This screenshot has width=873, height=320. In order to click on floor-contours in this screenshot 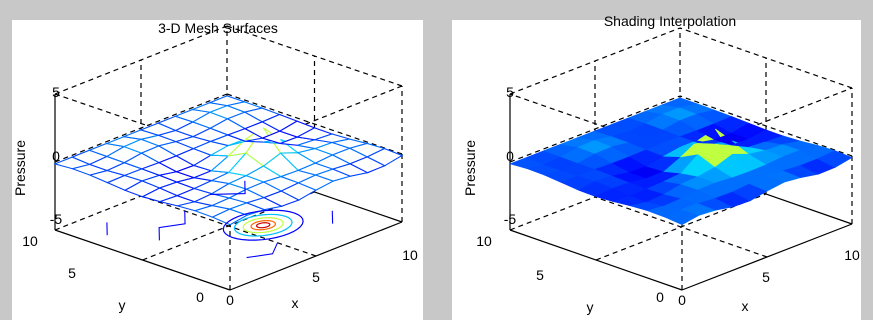, I will do `click(220, 219)`.